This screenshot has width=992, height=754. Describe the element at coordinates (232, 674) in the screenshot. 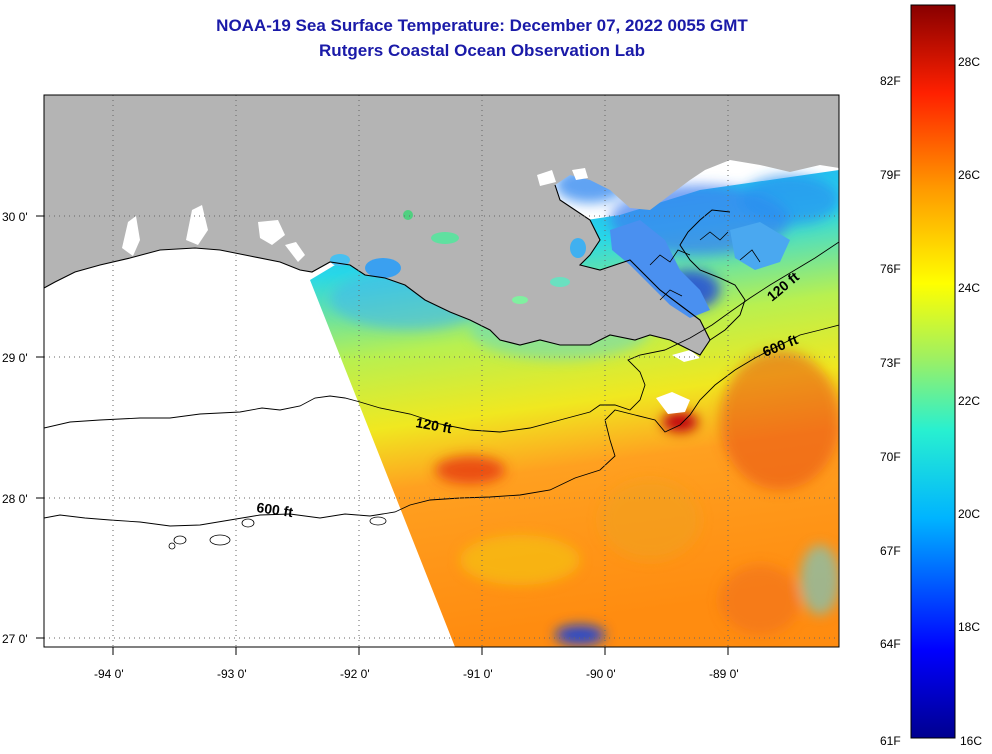

I see `lon-label-93: -93 0'` at that location.